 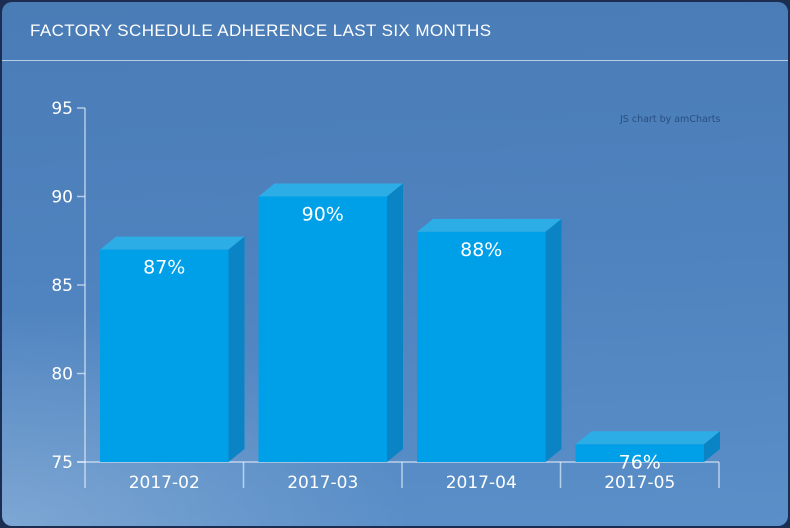 What do you see at coordinates (164, 483) in the screenshot?
I see `x-axis-category-label: 2017-02` at bounding box center [164, 483].